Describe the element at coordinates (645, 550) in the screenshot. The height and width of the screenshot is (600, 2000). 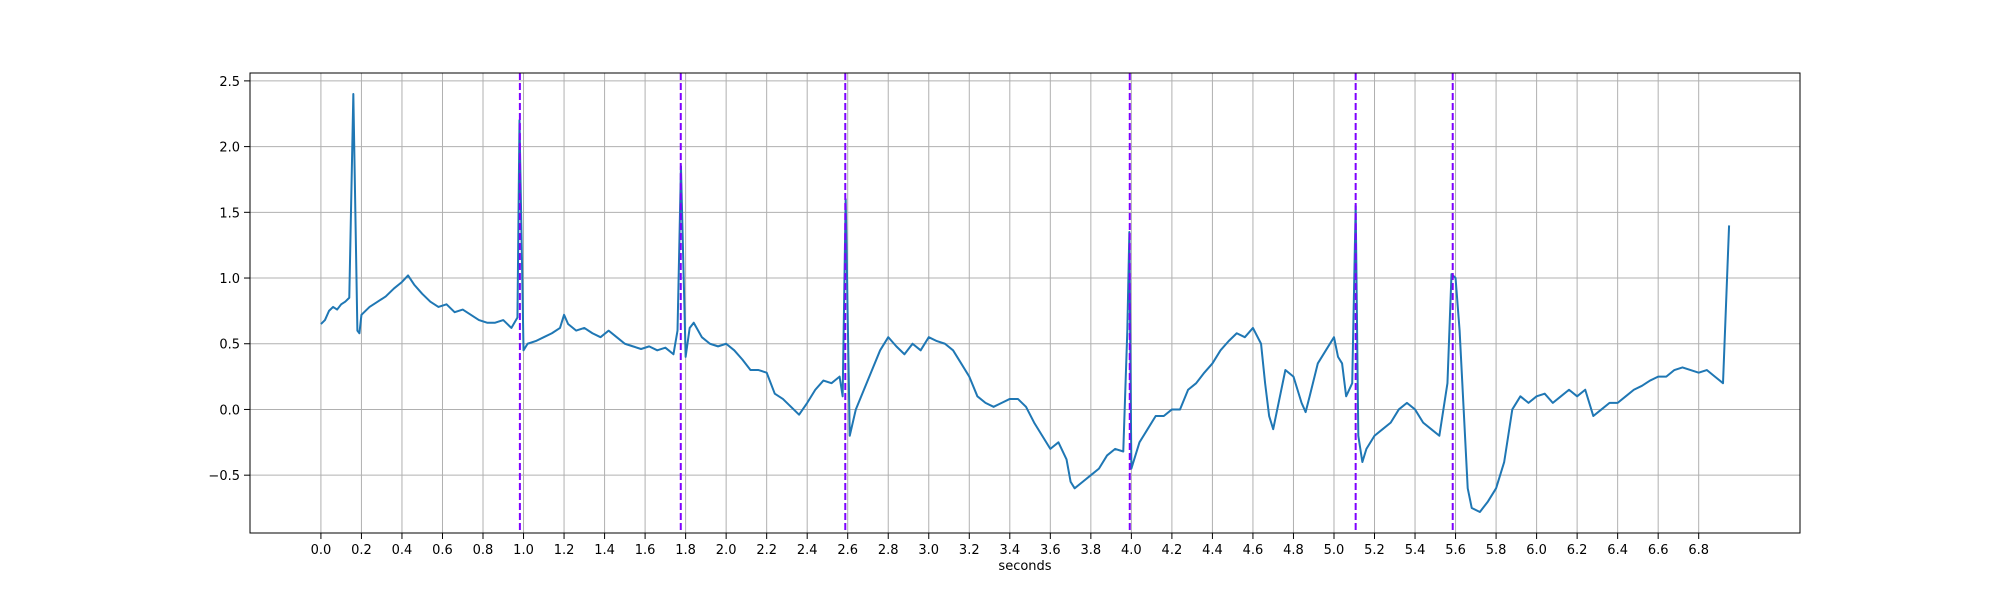
I see `x-tick-label: 1.6` at that location.